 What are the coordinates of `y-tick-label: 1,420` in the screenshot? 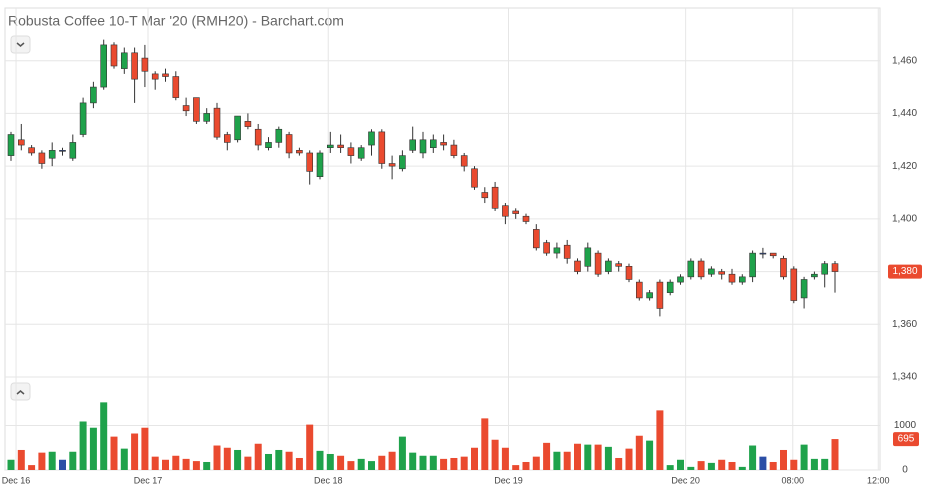 It's located at (904, 166).